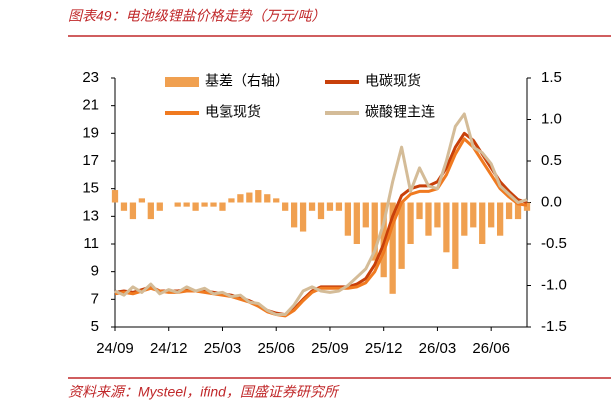 The image size is (611, 415). Describe the element at coordinates (384, 348) in the screenshot. I see `x-tick-label: 25/12` at that location.